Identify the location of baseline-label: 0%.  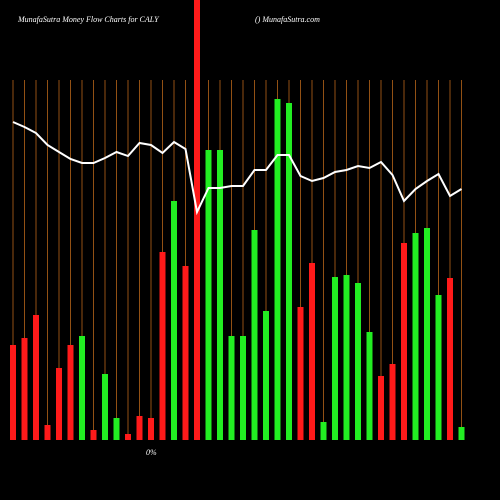
(151, 452).